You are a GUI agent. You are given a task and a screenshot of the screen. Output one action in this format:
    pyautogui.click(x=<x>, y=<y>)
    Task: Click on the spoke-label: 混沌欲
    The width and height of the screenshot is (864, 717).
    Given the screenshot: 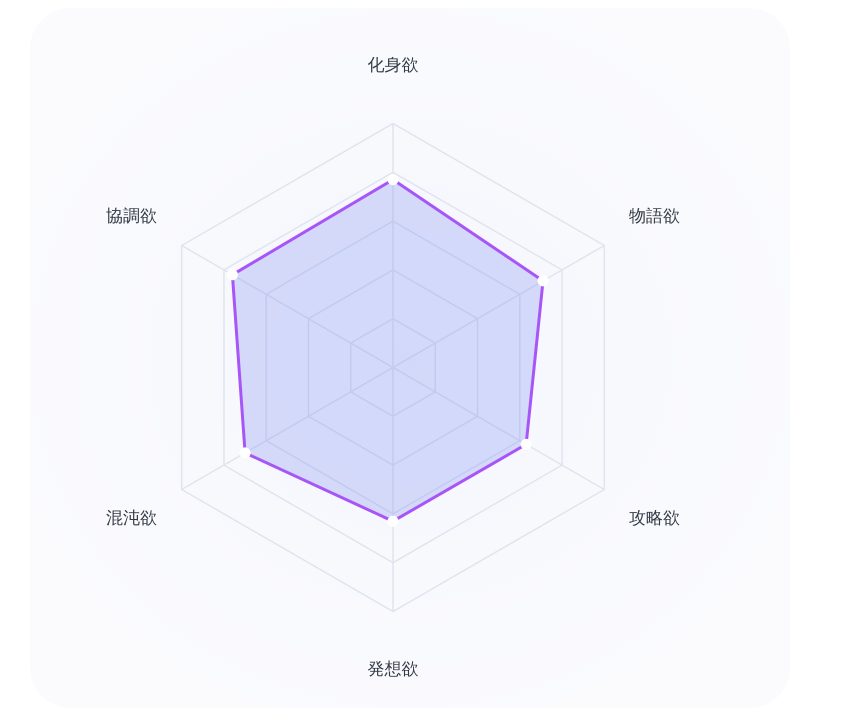 What is the action you would take?
    pyautogui.click(x=131, y=518)
    